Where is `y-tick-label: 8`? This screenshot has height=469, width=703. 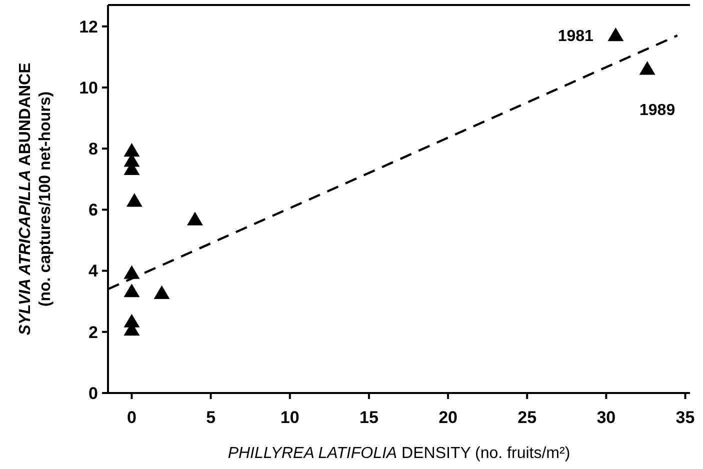
y-tick-label: 8 is located at coordinates (93, 149).